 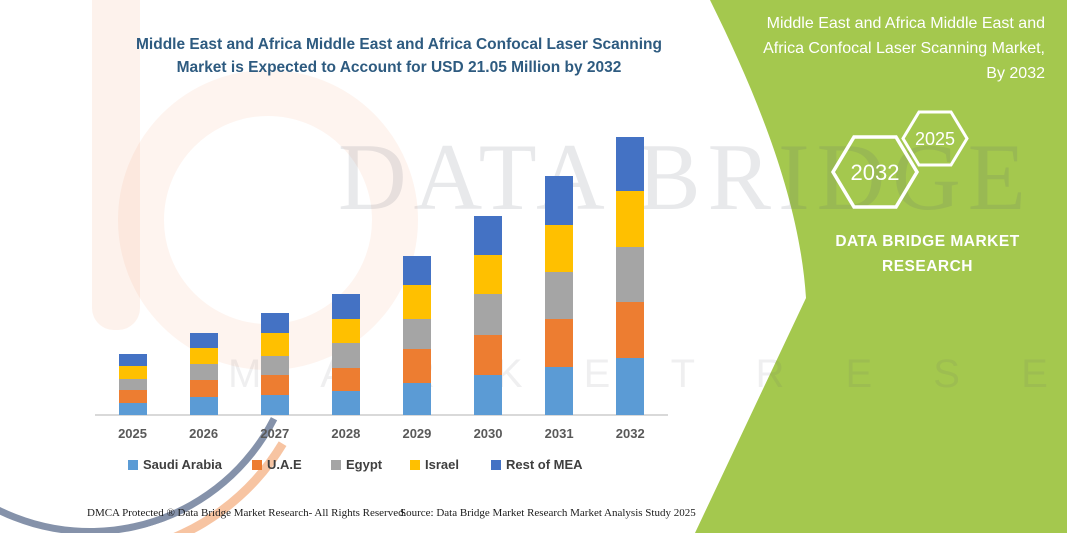 I want to click on bar-segment-2032-egypt, so click(x=630, y=274).